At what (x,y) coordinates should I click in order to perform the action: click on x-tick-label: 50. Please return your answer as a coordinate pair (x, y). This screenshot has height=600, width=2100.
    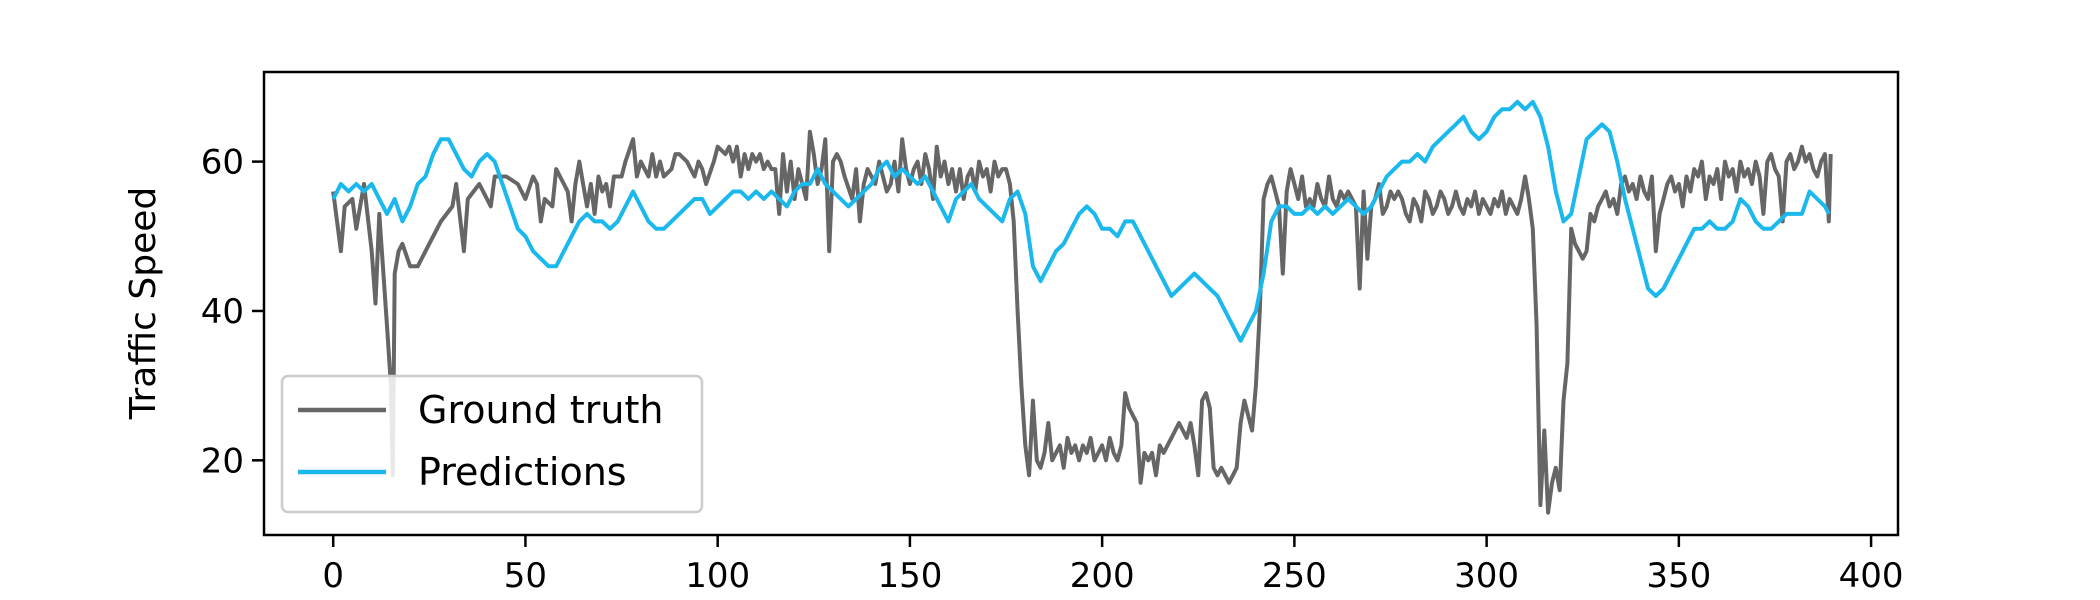
    Looking at the image, I should click on (525, 576).